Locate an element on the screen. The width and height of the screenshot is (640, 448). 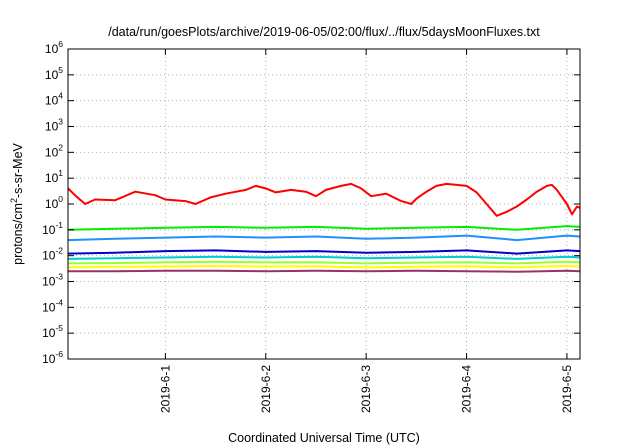
y-axis-label-rest: -s-sr-MeV is located at coordinates (18, 170).